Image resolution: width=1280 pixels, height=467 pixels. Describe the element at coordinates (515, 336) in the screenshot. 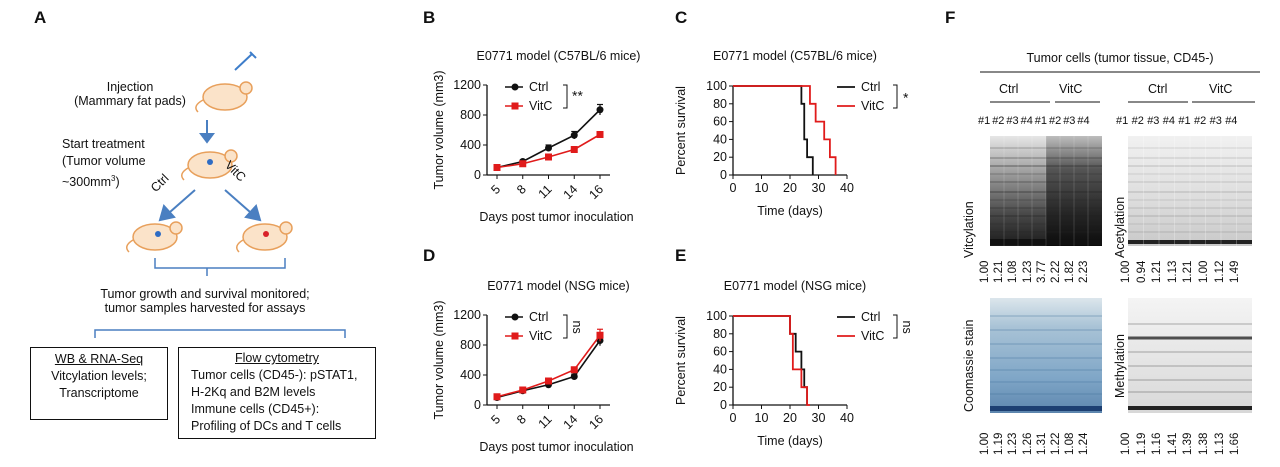

I see `legend-marker-vitc` at that location.